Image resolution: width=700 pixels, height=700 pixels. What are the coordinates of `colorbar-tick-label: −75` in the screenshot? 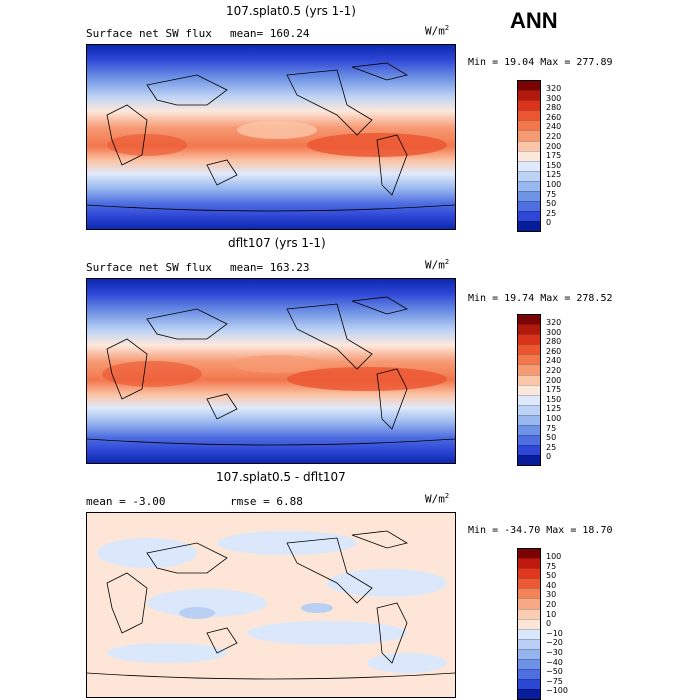 It's located at (554, 681).